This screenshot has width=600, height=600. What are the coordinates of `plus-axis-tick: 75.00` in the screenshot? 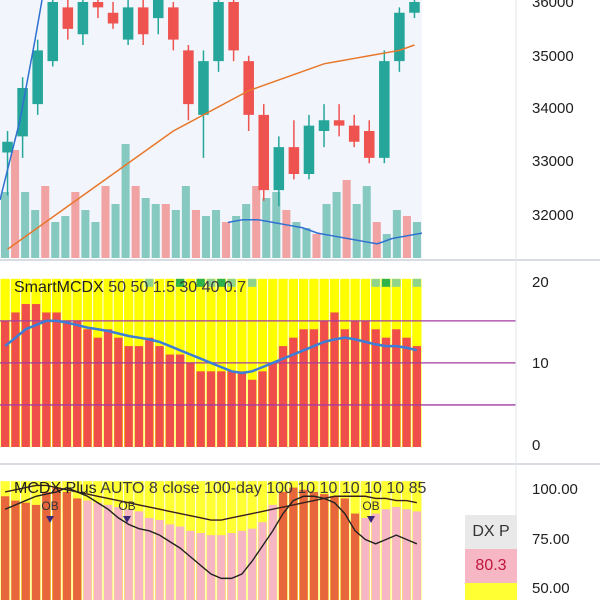 It's located at (551, 539).